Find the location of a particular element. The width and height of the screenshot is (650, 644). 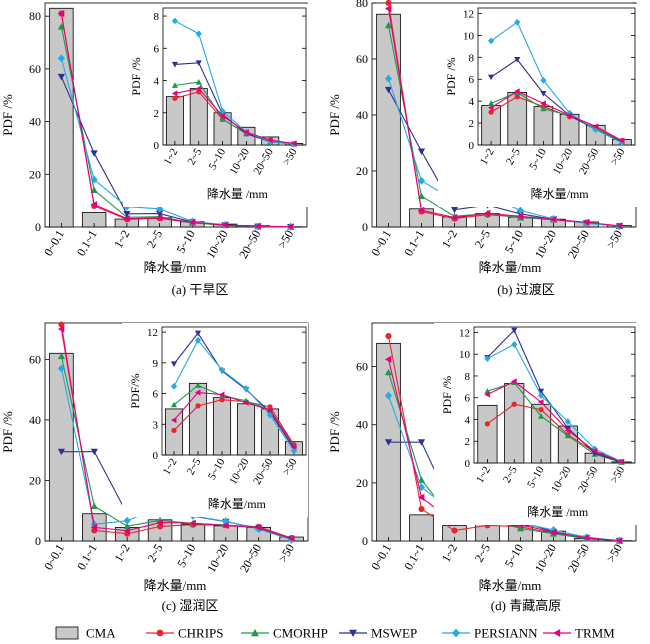

main-x-tick-label: >50 is located at coordinates (615, 553).